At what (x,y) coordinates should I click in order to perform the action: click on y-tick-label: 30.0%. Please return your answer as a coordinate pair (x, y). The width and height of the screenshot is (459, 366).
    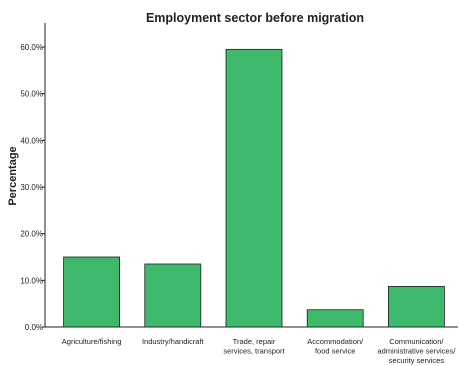
    Looking at the image, I should click on (31, 187).